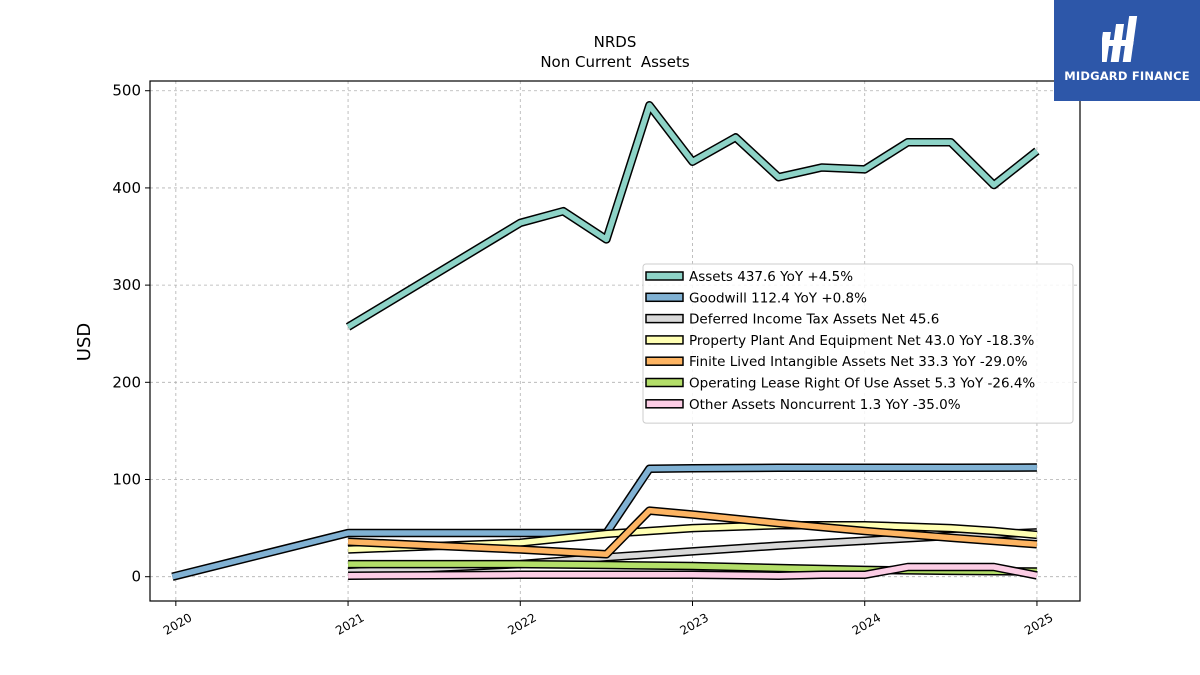 This screenshot has width=1200, height=675. Describe the element at coordinates (1120, 39) in the screenshot. I see `logo-mark-icon` at that location.